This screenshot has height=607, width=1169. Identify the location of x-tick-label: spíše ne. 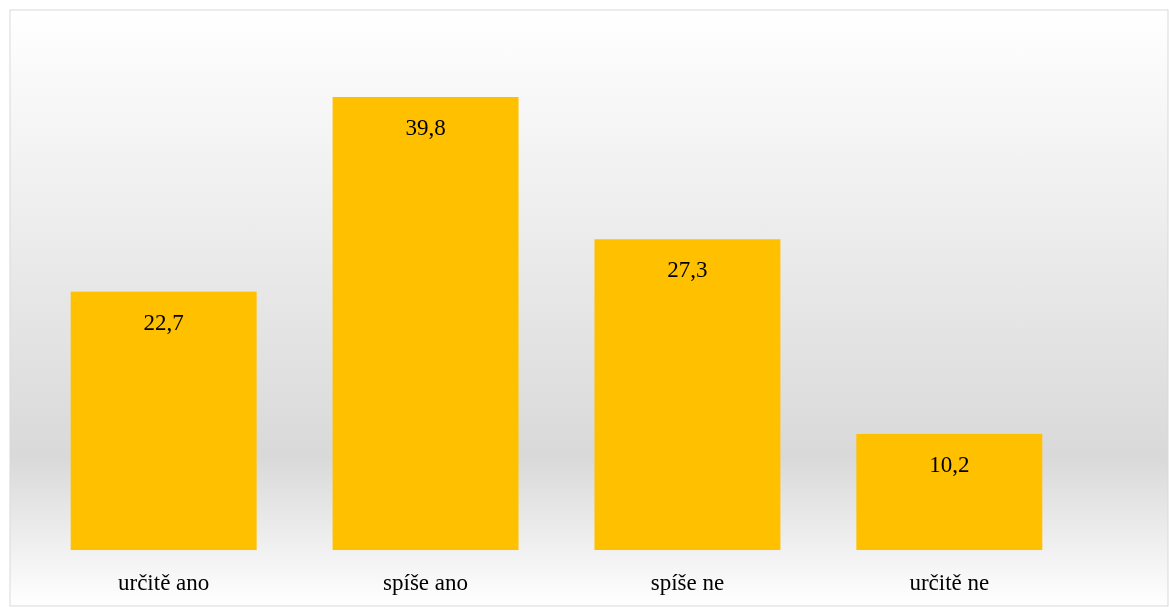
(687, 582).